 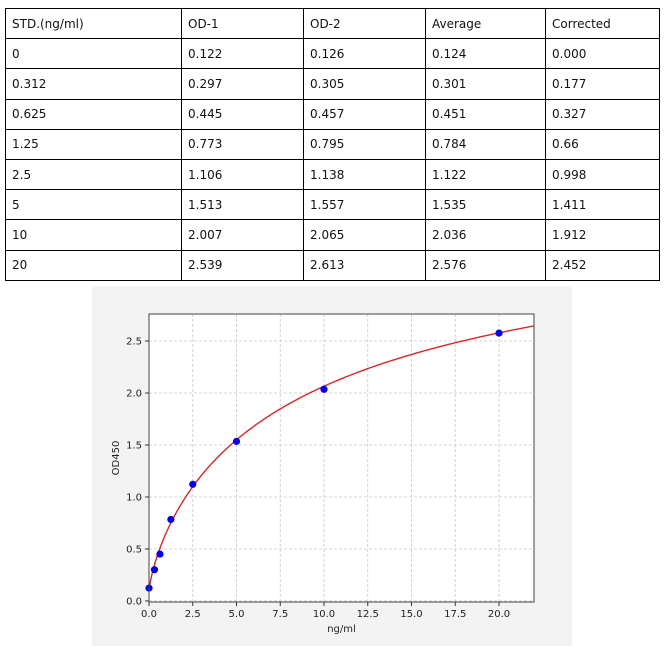 I want to click on table-cell: 0.625, so click(x=93, y=114).